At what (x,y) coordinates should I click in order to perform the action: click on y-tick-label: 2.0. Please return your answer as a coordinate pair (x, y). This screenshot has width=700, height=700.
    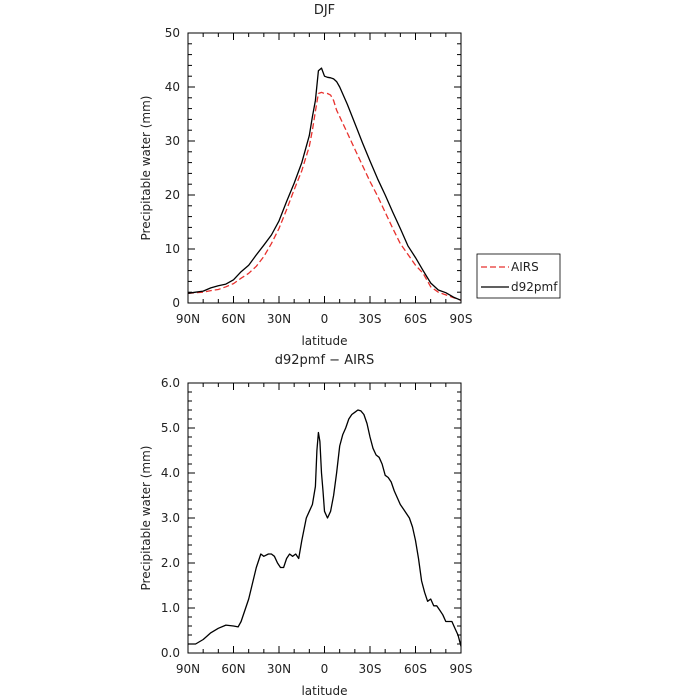
    Looking at the image, I should click on (170, 563).